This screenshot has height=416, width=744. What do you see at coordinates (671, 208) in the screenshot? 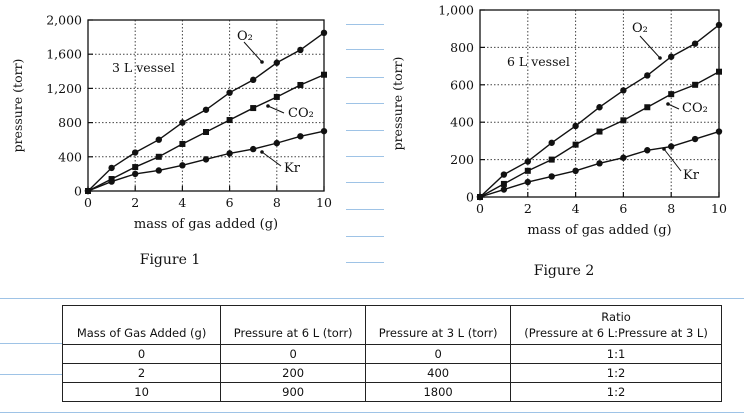
I see `x-tick-label: 8` at bounding box center [671, 208].